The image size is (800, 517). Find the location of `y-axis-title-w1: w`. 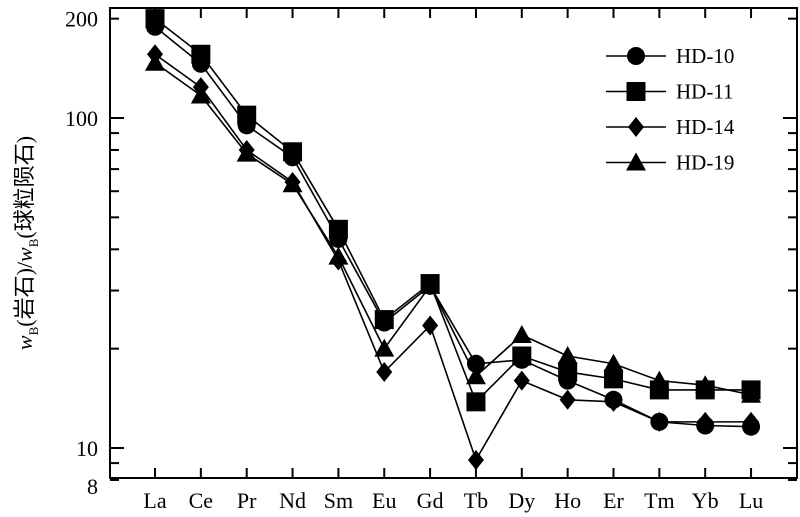

y-axis-title-w1: w is located at coordinates (24, 342).